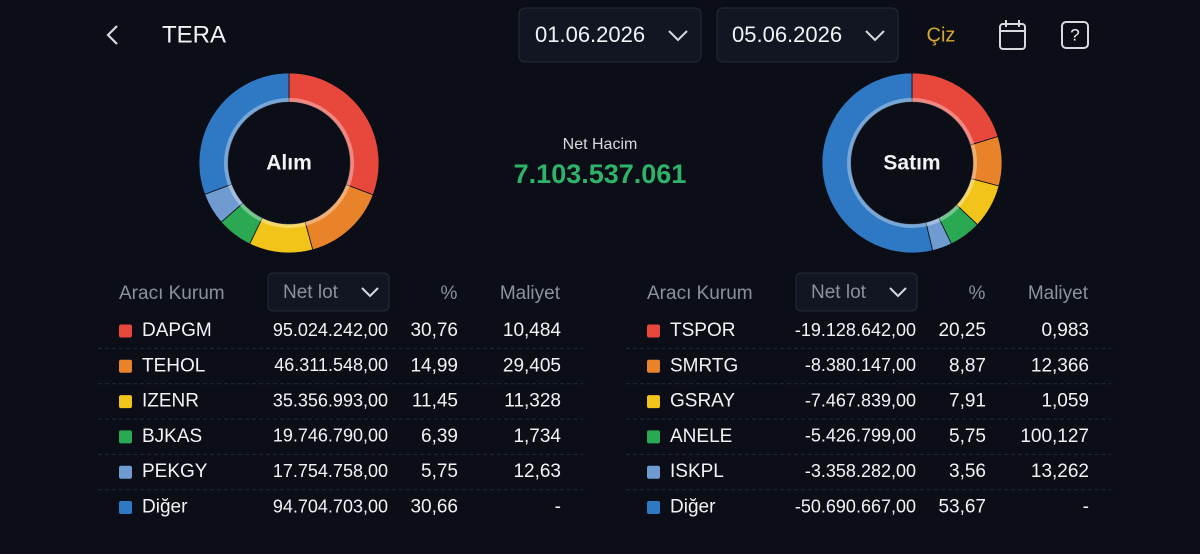 Image resolution: width=1200 pixels, height=554 pixels. What do you see at coordinates (170, 401) in the screenshot?
I see `broker-name: IZENR` at bounding box center [170, 401].